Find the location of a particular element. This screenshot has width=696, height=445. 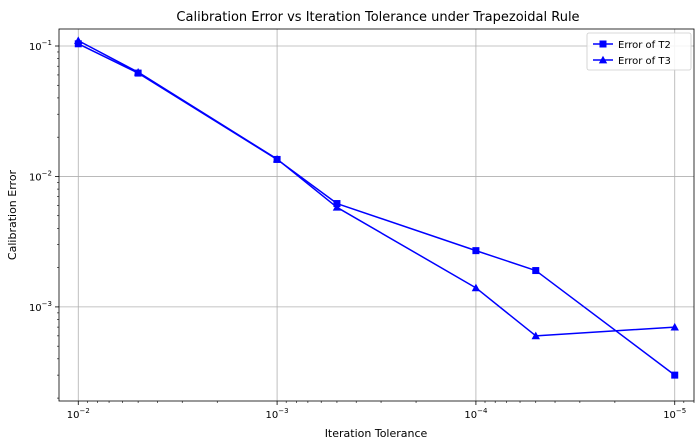

x-tick-label: 10⁻⁵ is located at coordinates (674, 414).